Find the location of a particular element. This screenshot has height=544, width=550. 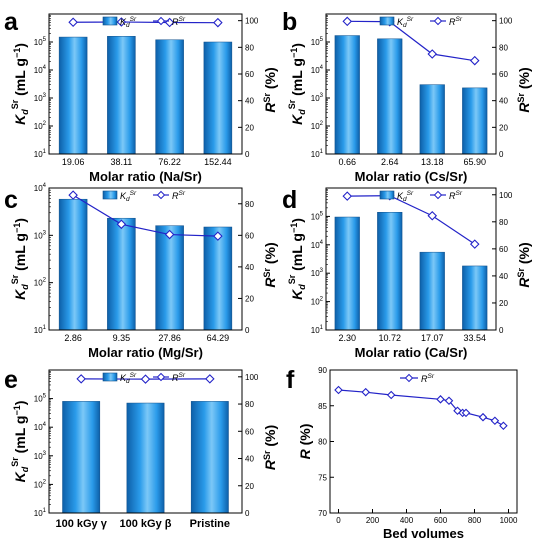

tick-label-y: 70 is located at coordinates (322, 513).